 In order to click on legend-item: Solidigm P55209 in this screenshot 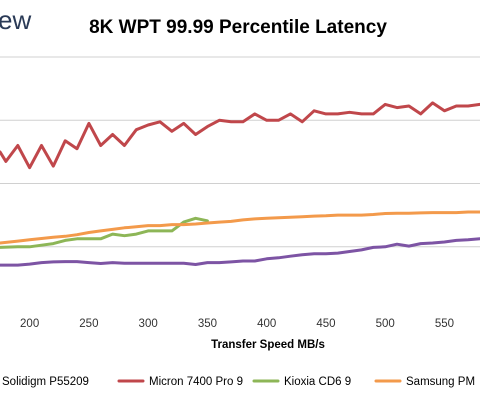, I will do `click(45, 382)`.